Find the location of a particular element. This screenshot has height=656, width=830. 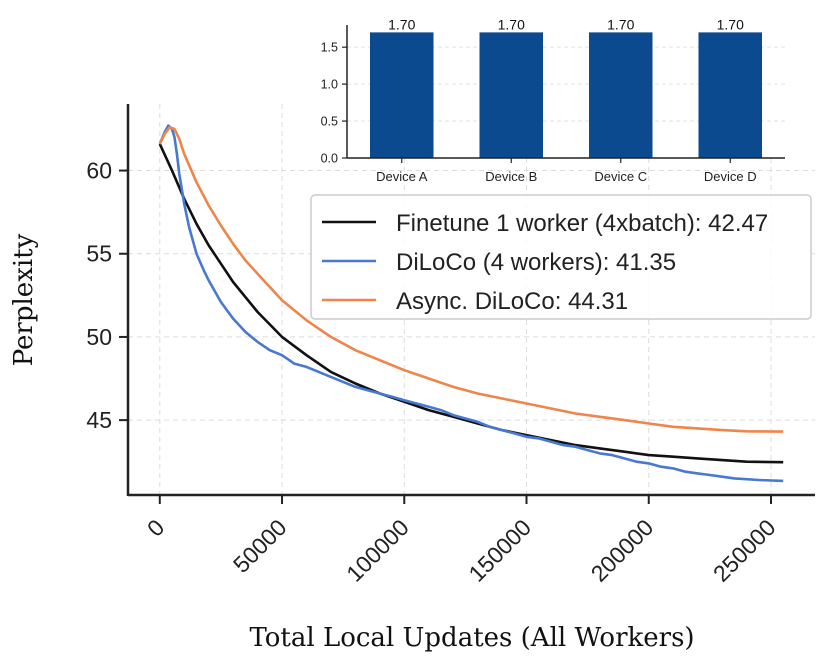

x-tick-label: 200000 is located at coordinates (622, 550).